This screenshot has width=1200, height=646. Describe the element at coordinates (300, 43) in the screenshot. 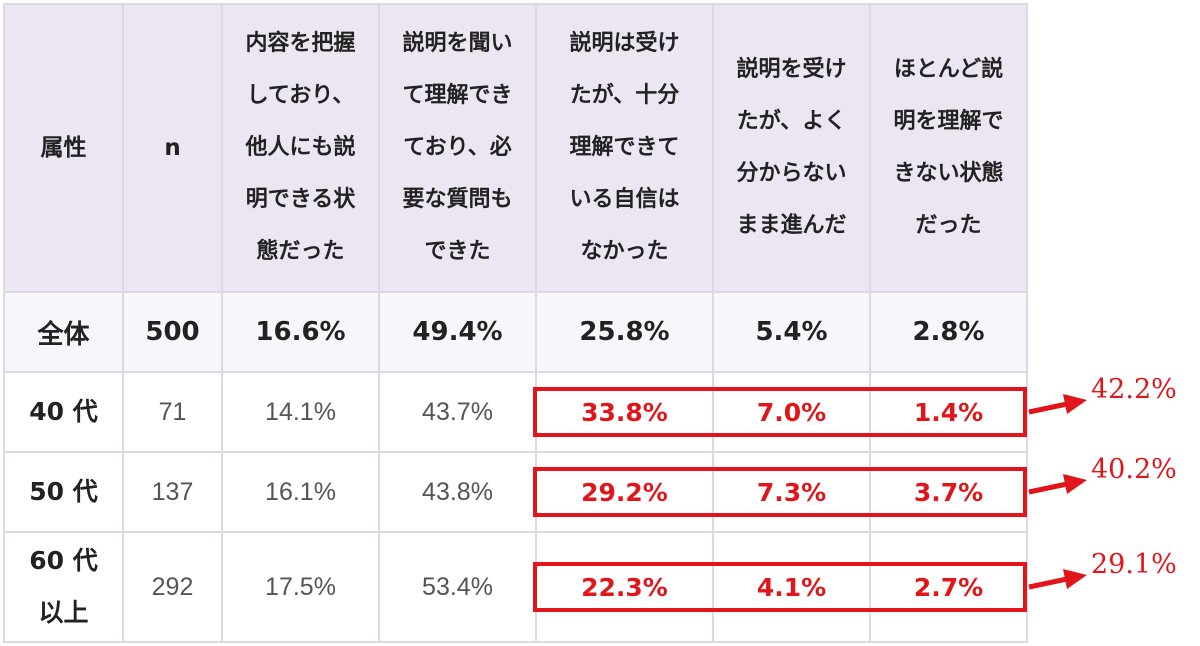

I see `column-header-line: 内容を把握` at that location.